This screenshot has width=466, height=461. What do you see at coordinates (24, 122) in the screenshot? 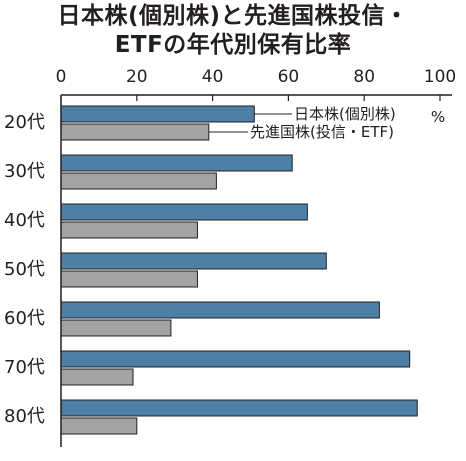
I see `category-label: 20代` at bounding box center [24, 122].